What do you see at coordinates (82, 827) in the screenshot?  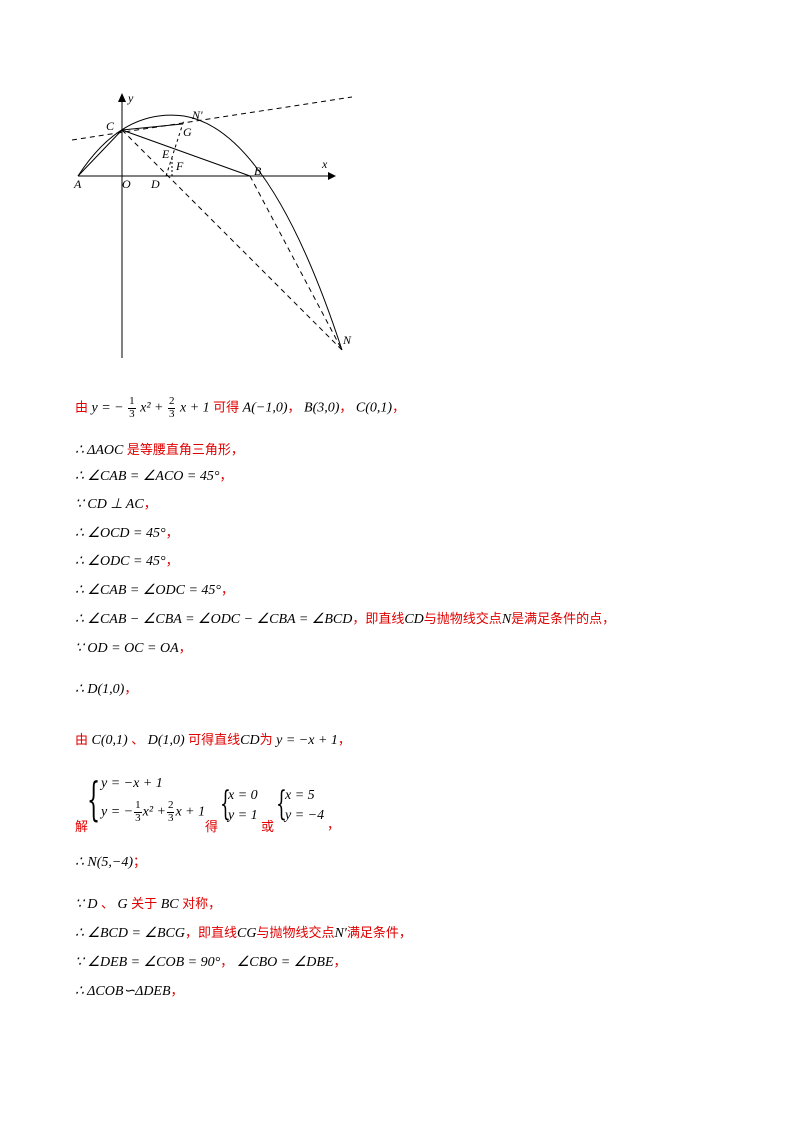 I see `text-jie: 解` at bounding box center [82, 827].